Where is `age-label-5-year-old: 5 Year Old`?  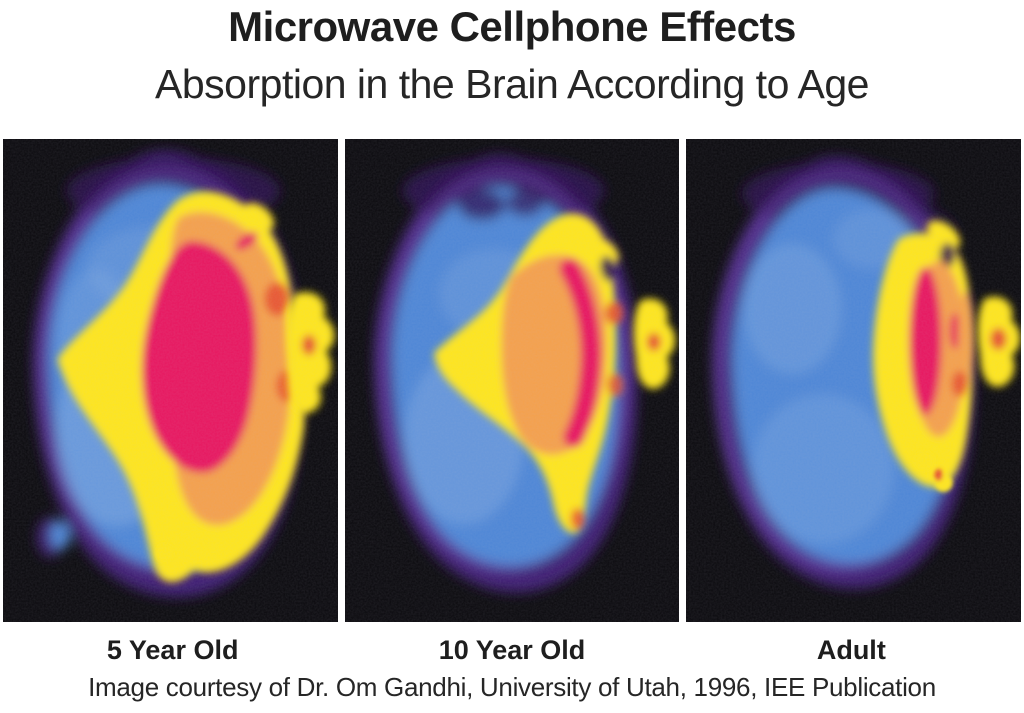 age-label-5-year-old: 5 Year Old is located at coordinates (172, 650).